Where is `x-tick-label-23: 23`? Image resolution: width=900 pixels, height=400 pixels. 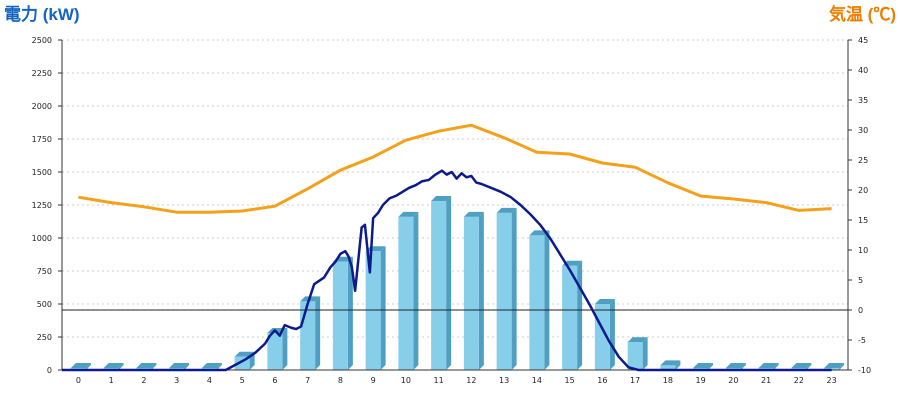
x-tick-label-23: 23 is located at coordinates (832, 380).